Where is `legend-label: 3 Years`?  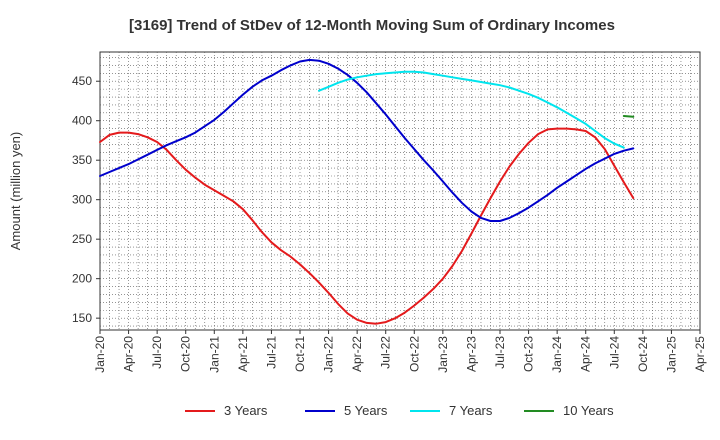 legend-label: 3 Years is located at coordinates (246, 410).